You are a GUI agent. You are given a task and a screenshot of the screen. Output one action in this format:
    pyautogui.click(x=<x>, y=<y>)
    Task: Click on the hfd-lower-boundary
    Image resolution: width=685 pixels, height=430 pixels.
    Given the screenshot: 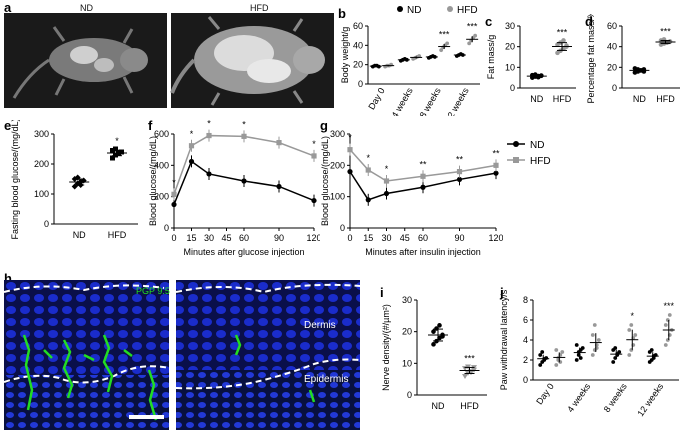 What is the action you would take?
    pyautogui.click(x=267, y=374)
    